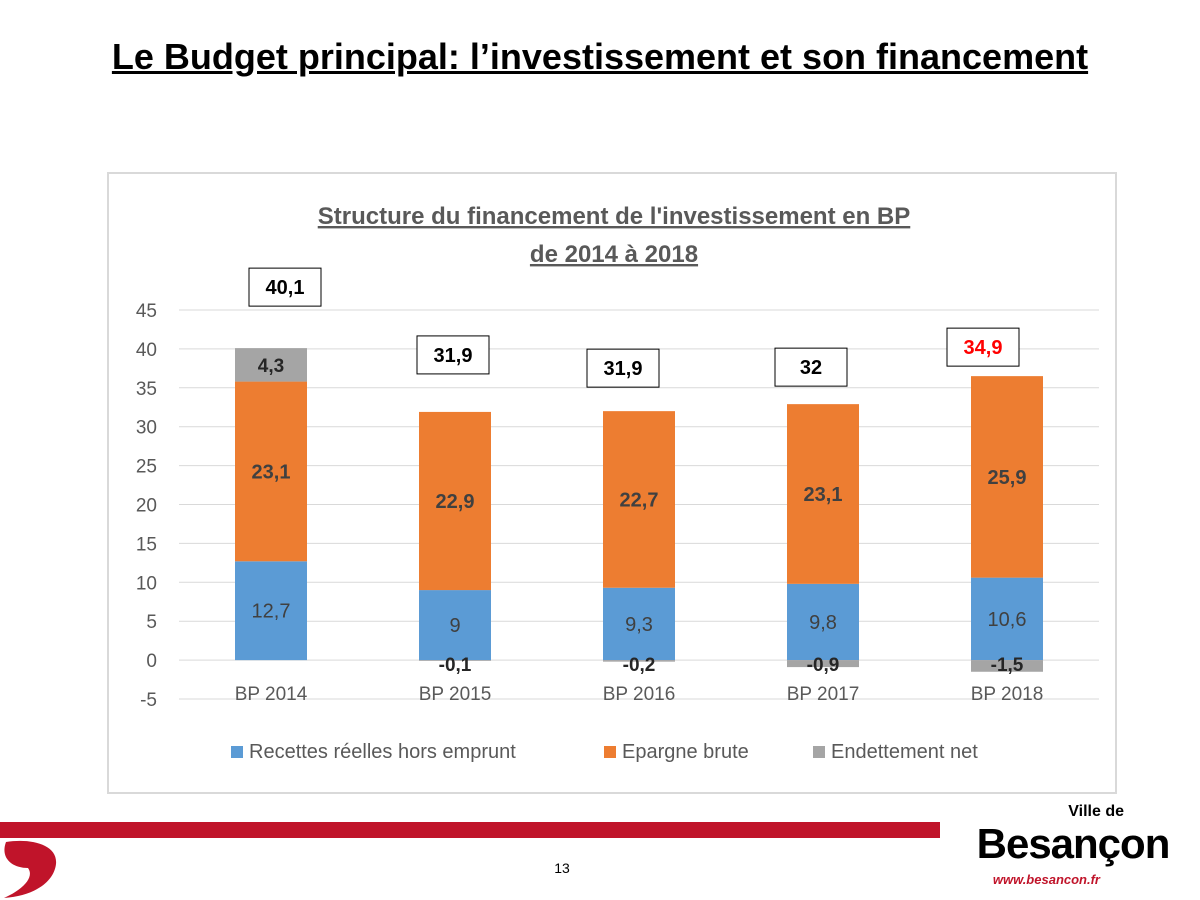 The width and height of the screenshot is (1200, 900). What do you see at coordinates (151, 622) in the screenshot?
I see `y-tick-label: 5` at bounding box center [151, 622].